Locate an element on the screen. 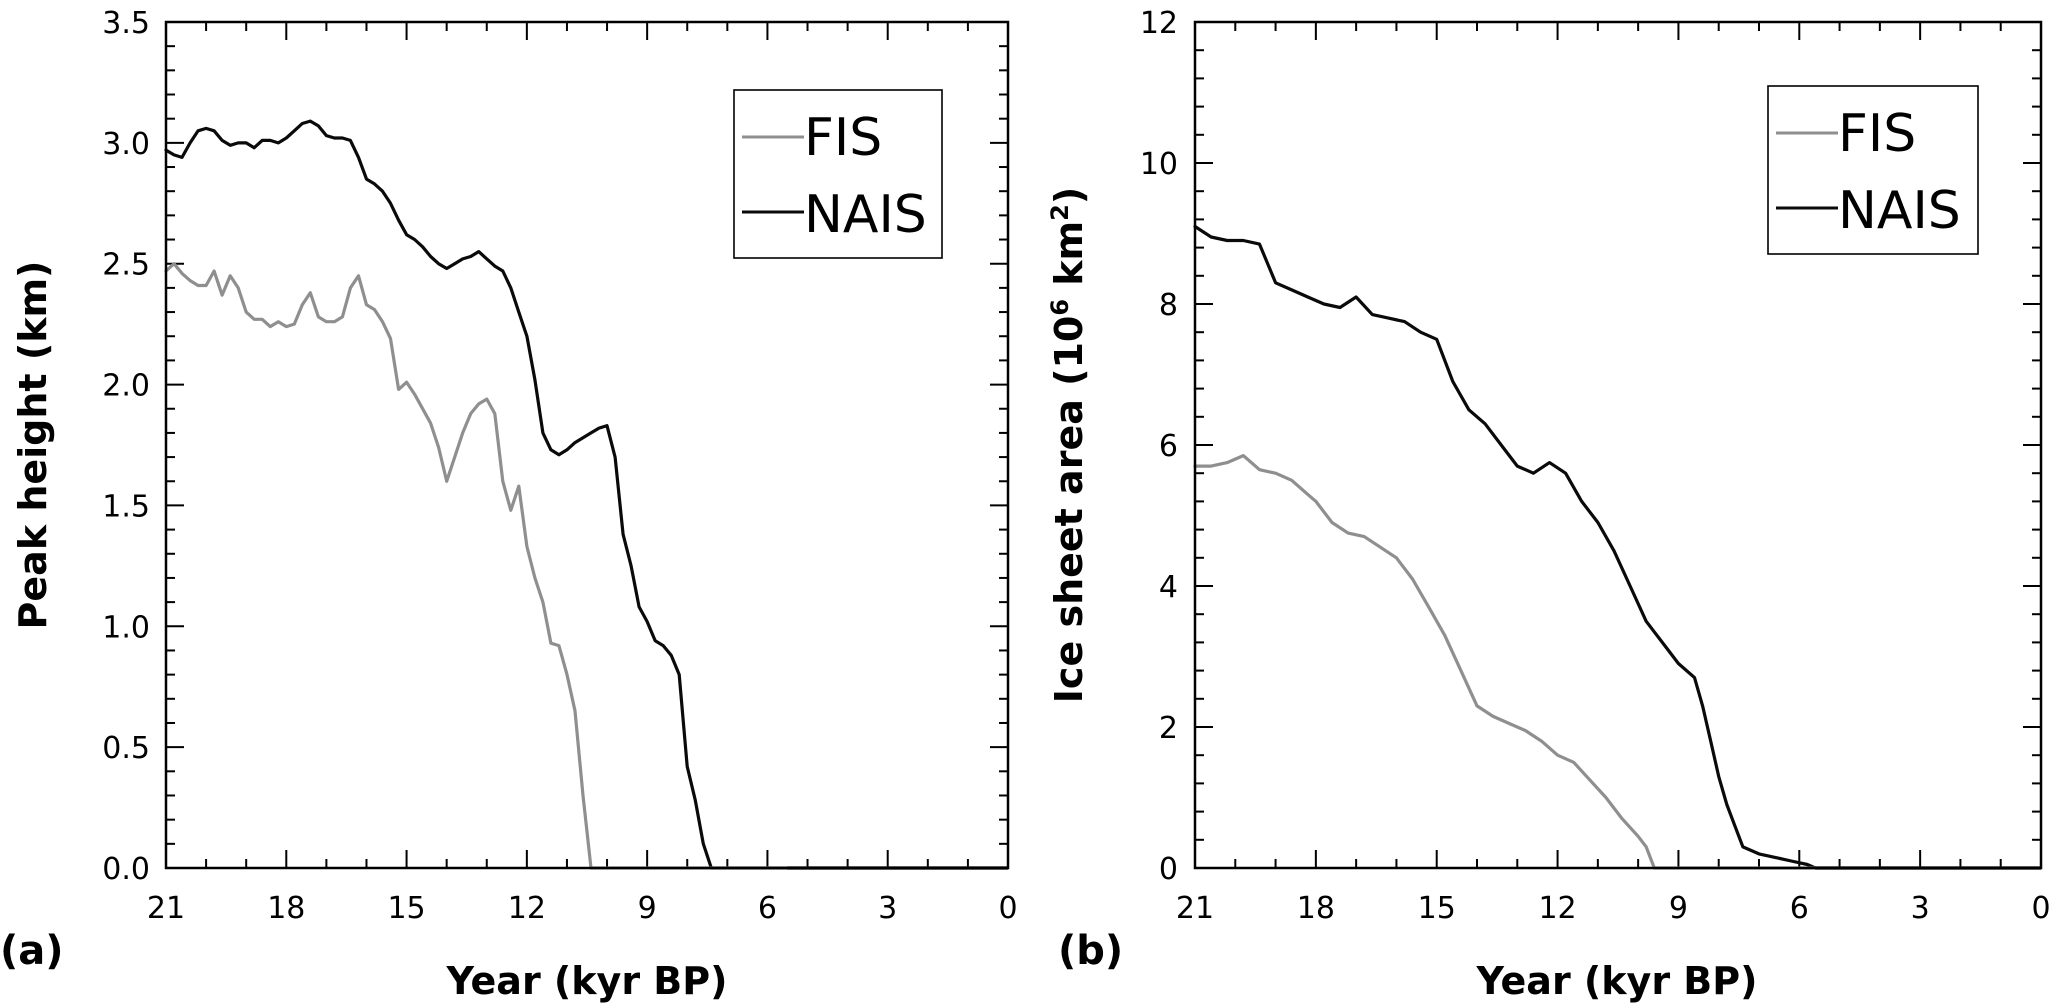 The height and width of the screenshot is (1004, 2067). panel-a-label: (a) is located at coordinates (32, 951).